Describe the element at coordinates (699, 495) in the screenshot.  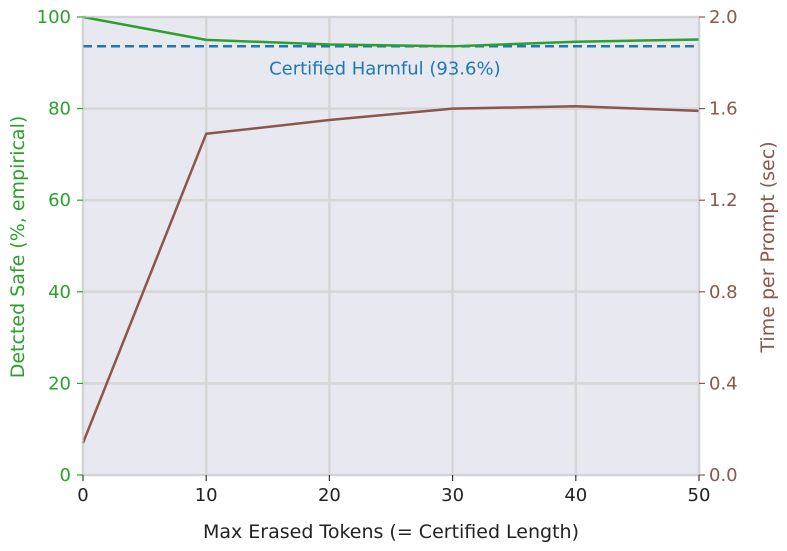
I see `x-tick-label: 50` at that location.